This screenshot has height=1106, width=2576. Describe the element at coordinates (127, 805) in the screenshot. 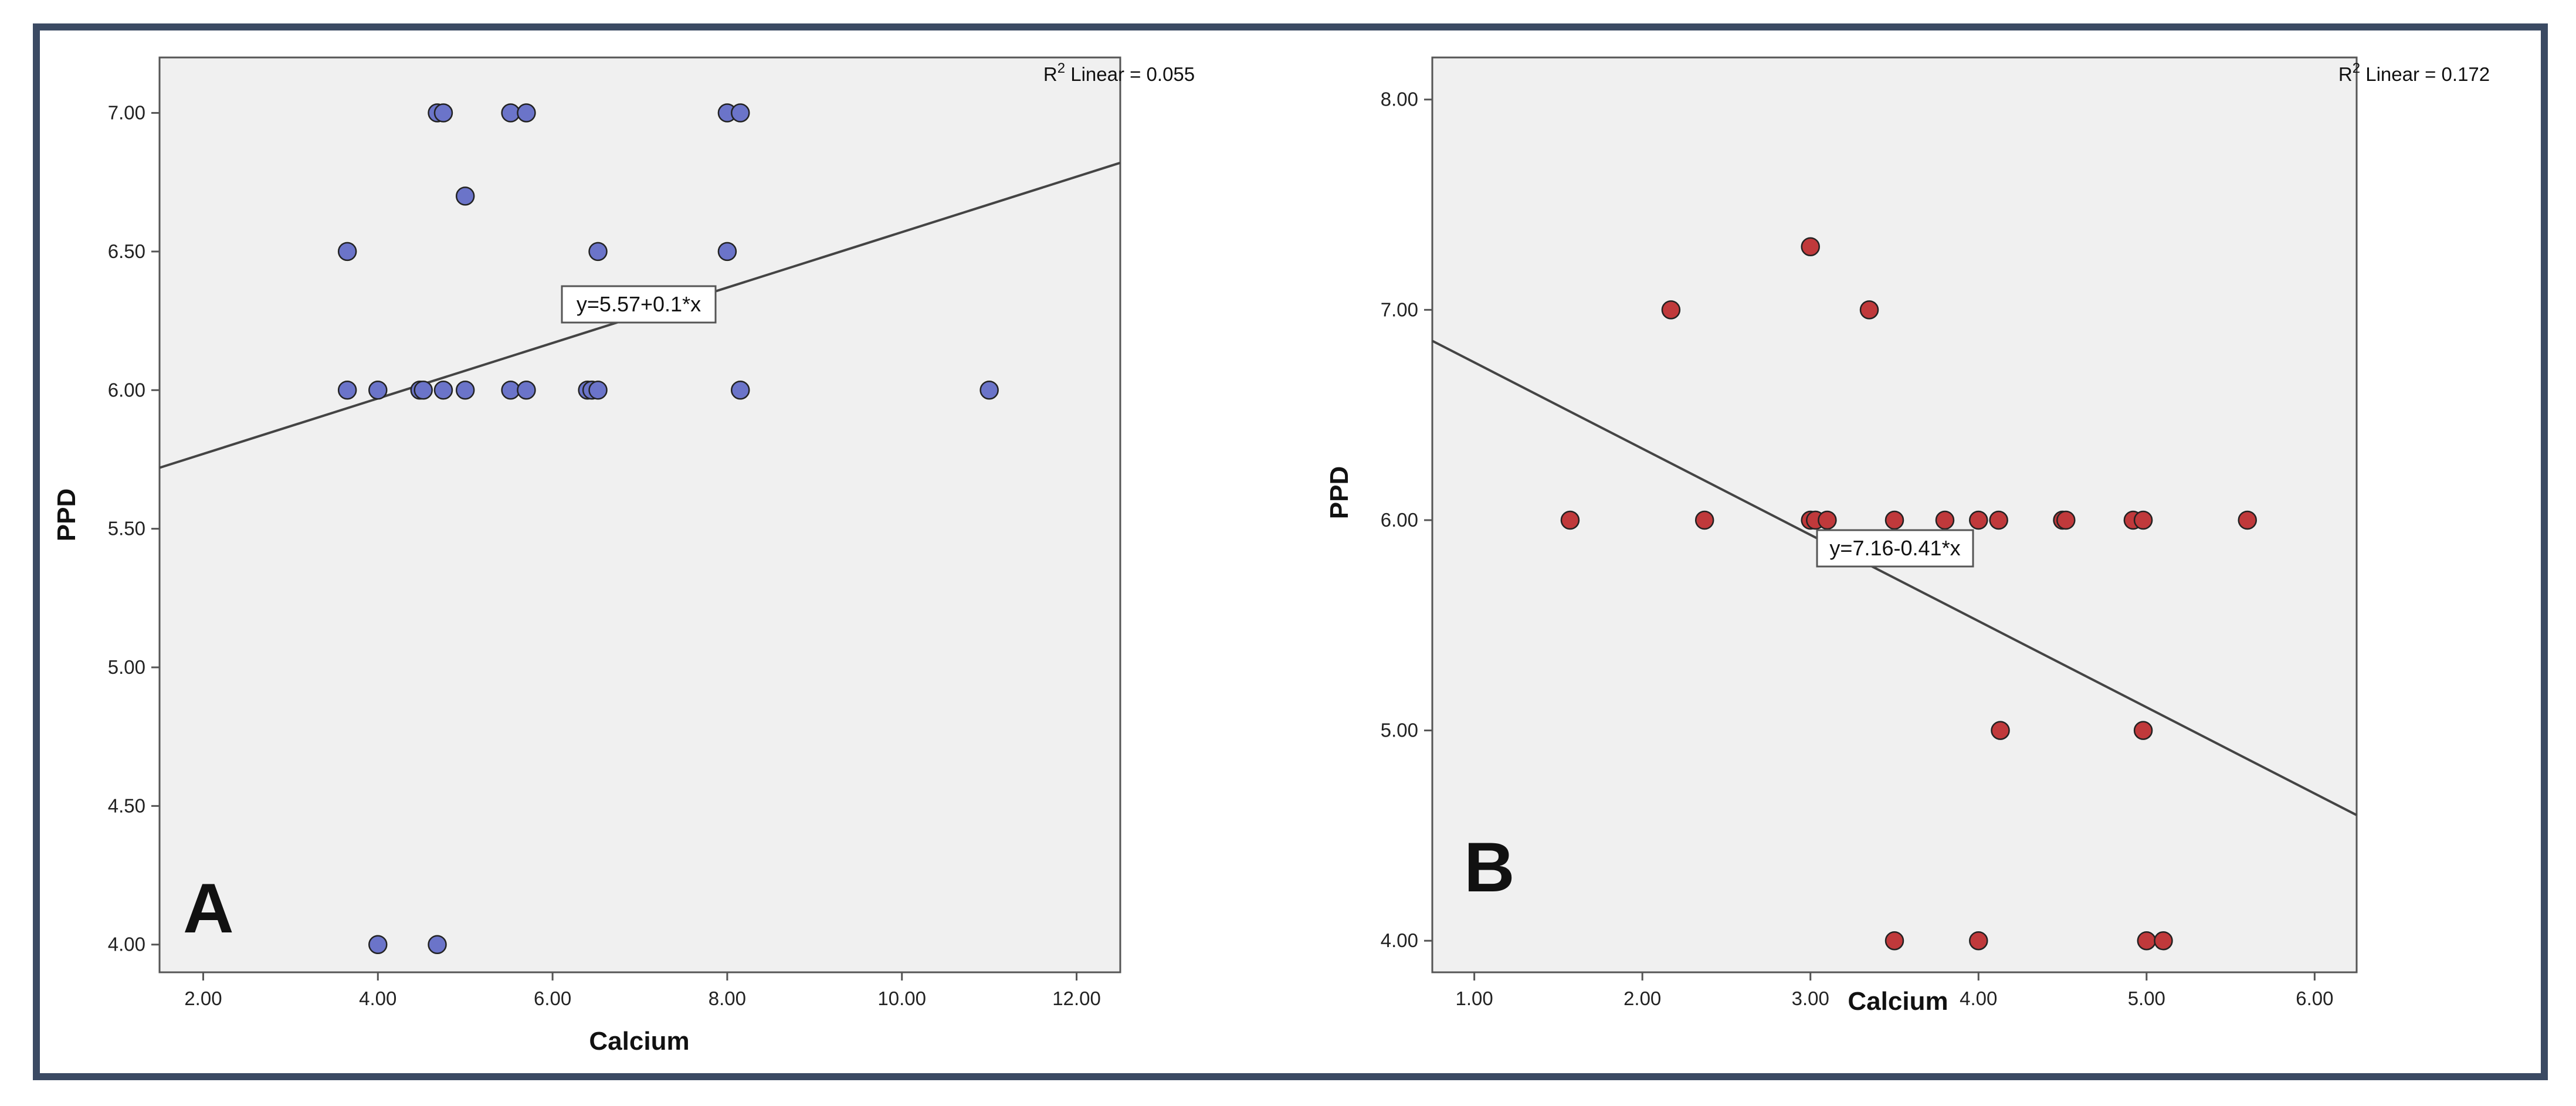

I see `panel-a-y-tick-label: 4.50` at that location.